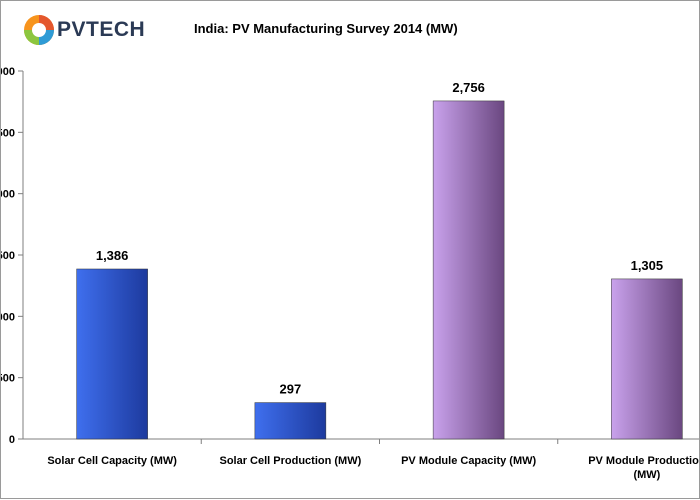  Describe the element at coordinates (468, 87) in the screenshot. I see `data-label-3: 2,756` at that location.